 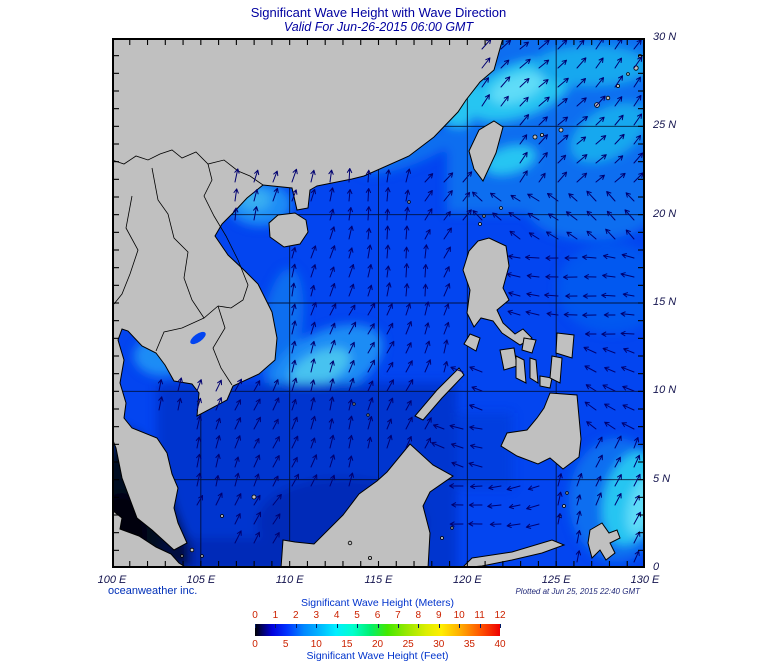 I want to click on feet-tick-value: 5, so click(x=285, y=644).